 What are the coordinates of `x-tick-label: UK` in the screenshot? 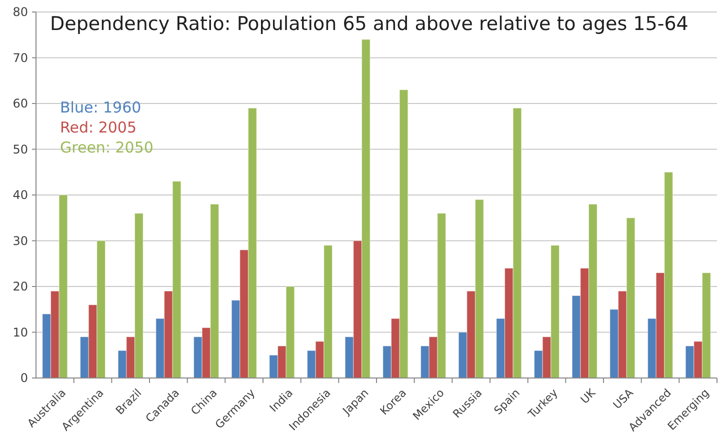 It's located at (588, 396).